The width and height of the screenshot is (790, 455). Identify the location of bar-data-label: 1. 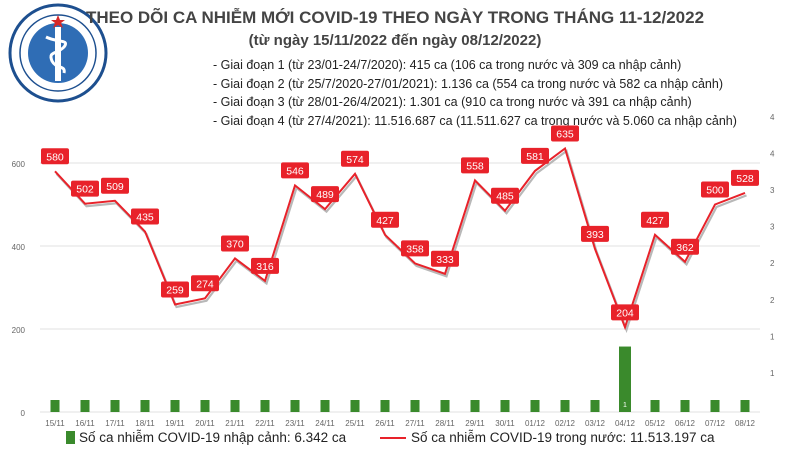
(625, 405).